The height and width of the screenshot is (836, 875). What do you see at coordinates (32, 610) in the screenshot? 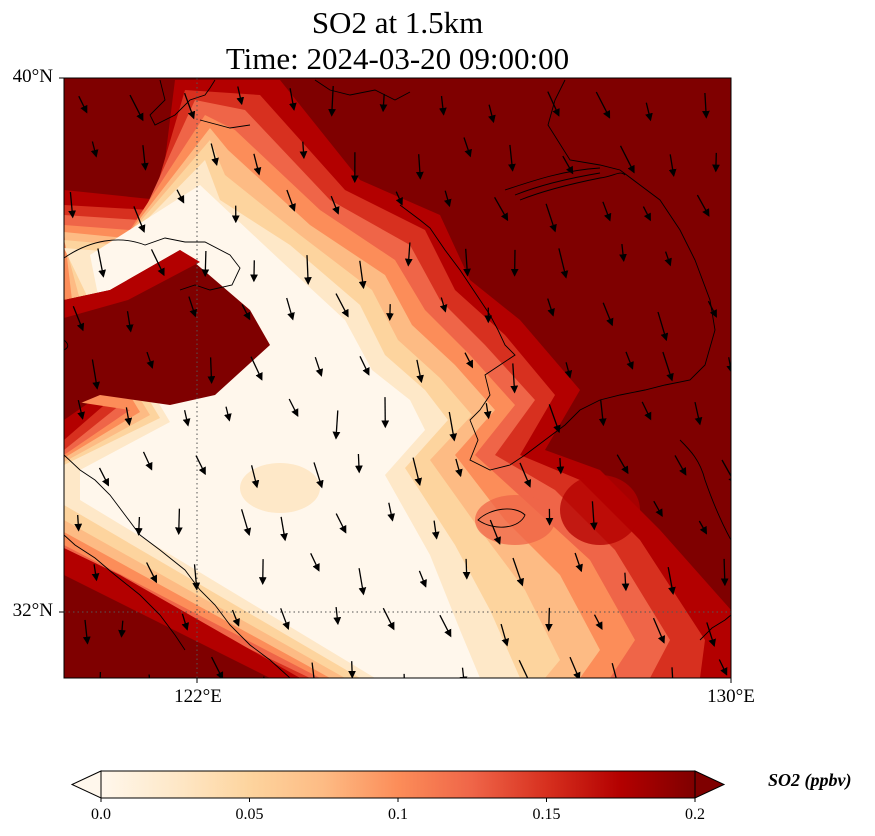
I see `lat-tick-label-32n: 32°N` at bounding box center [32, 610].